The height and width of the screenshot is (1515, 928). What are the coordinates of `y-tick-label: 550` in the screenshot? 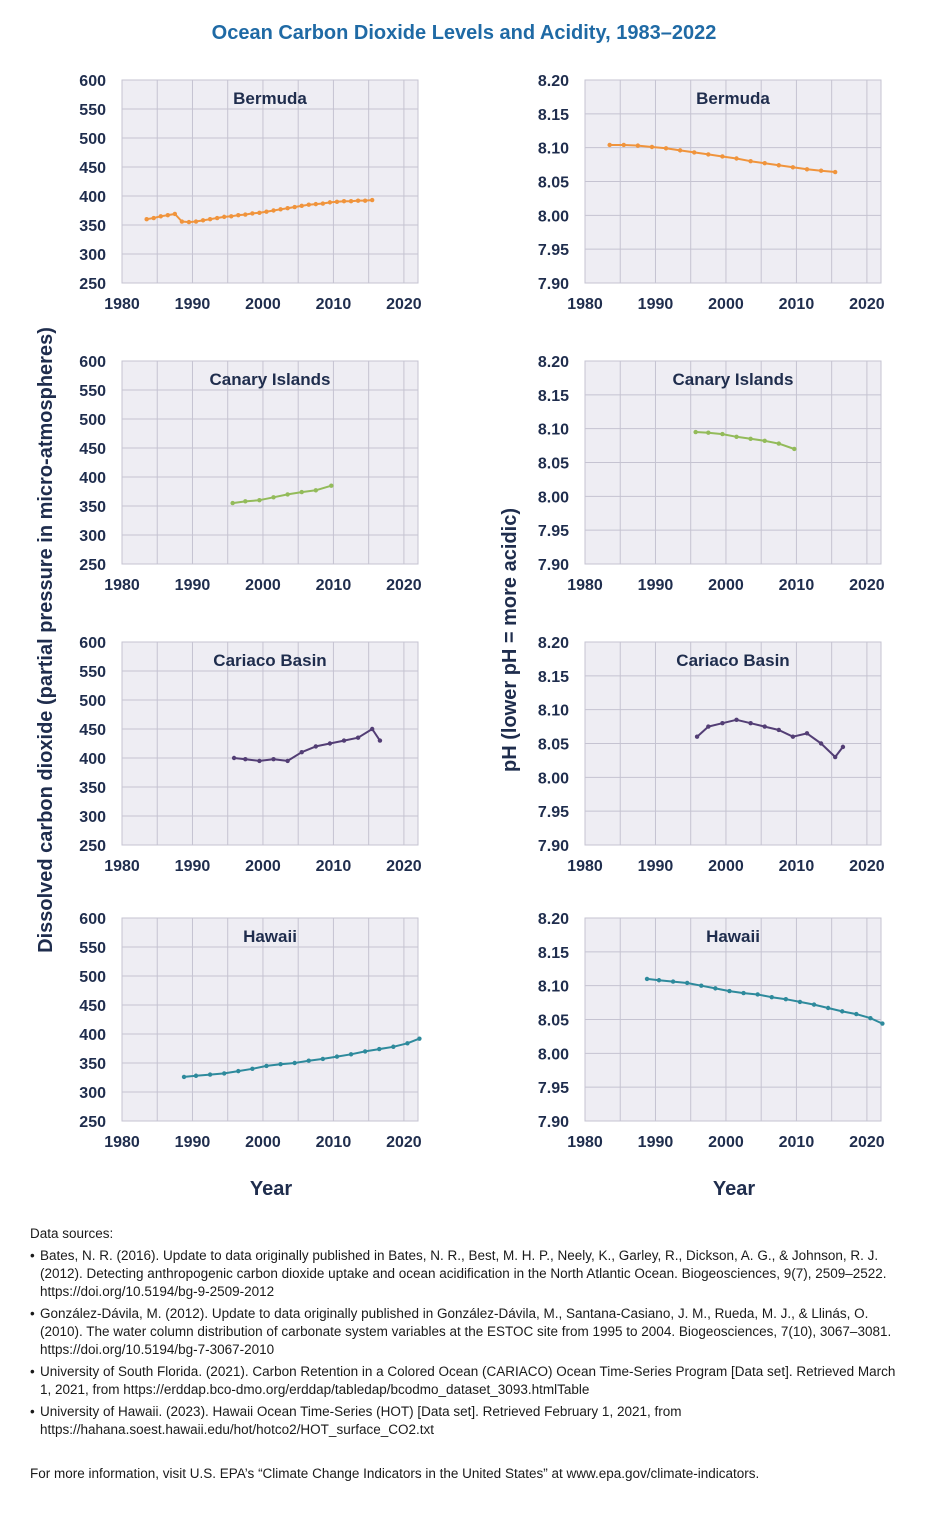 It's located at (92, 948).